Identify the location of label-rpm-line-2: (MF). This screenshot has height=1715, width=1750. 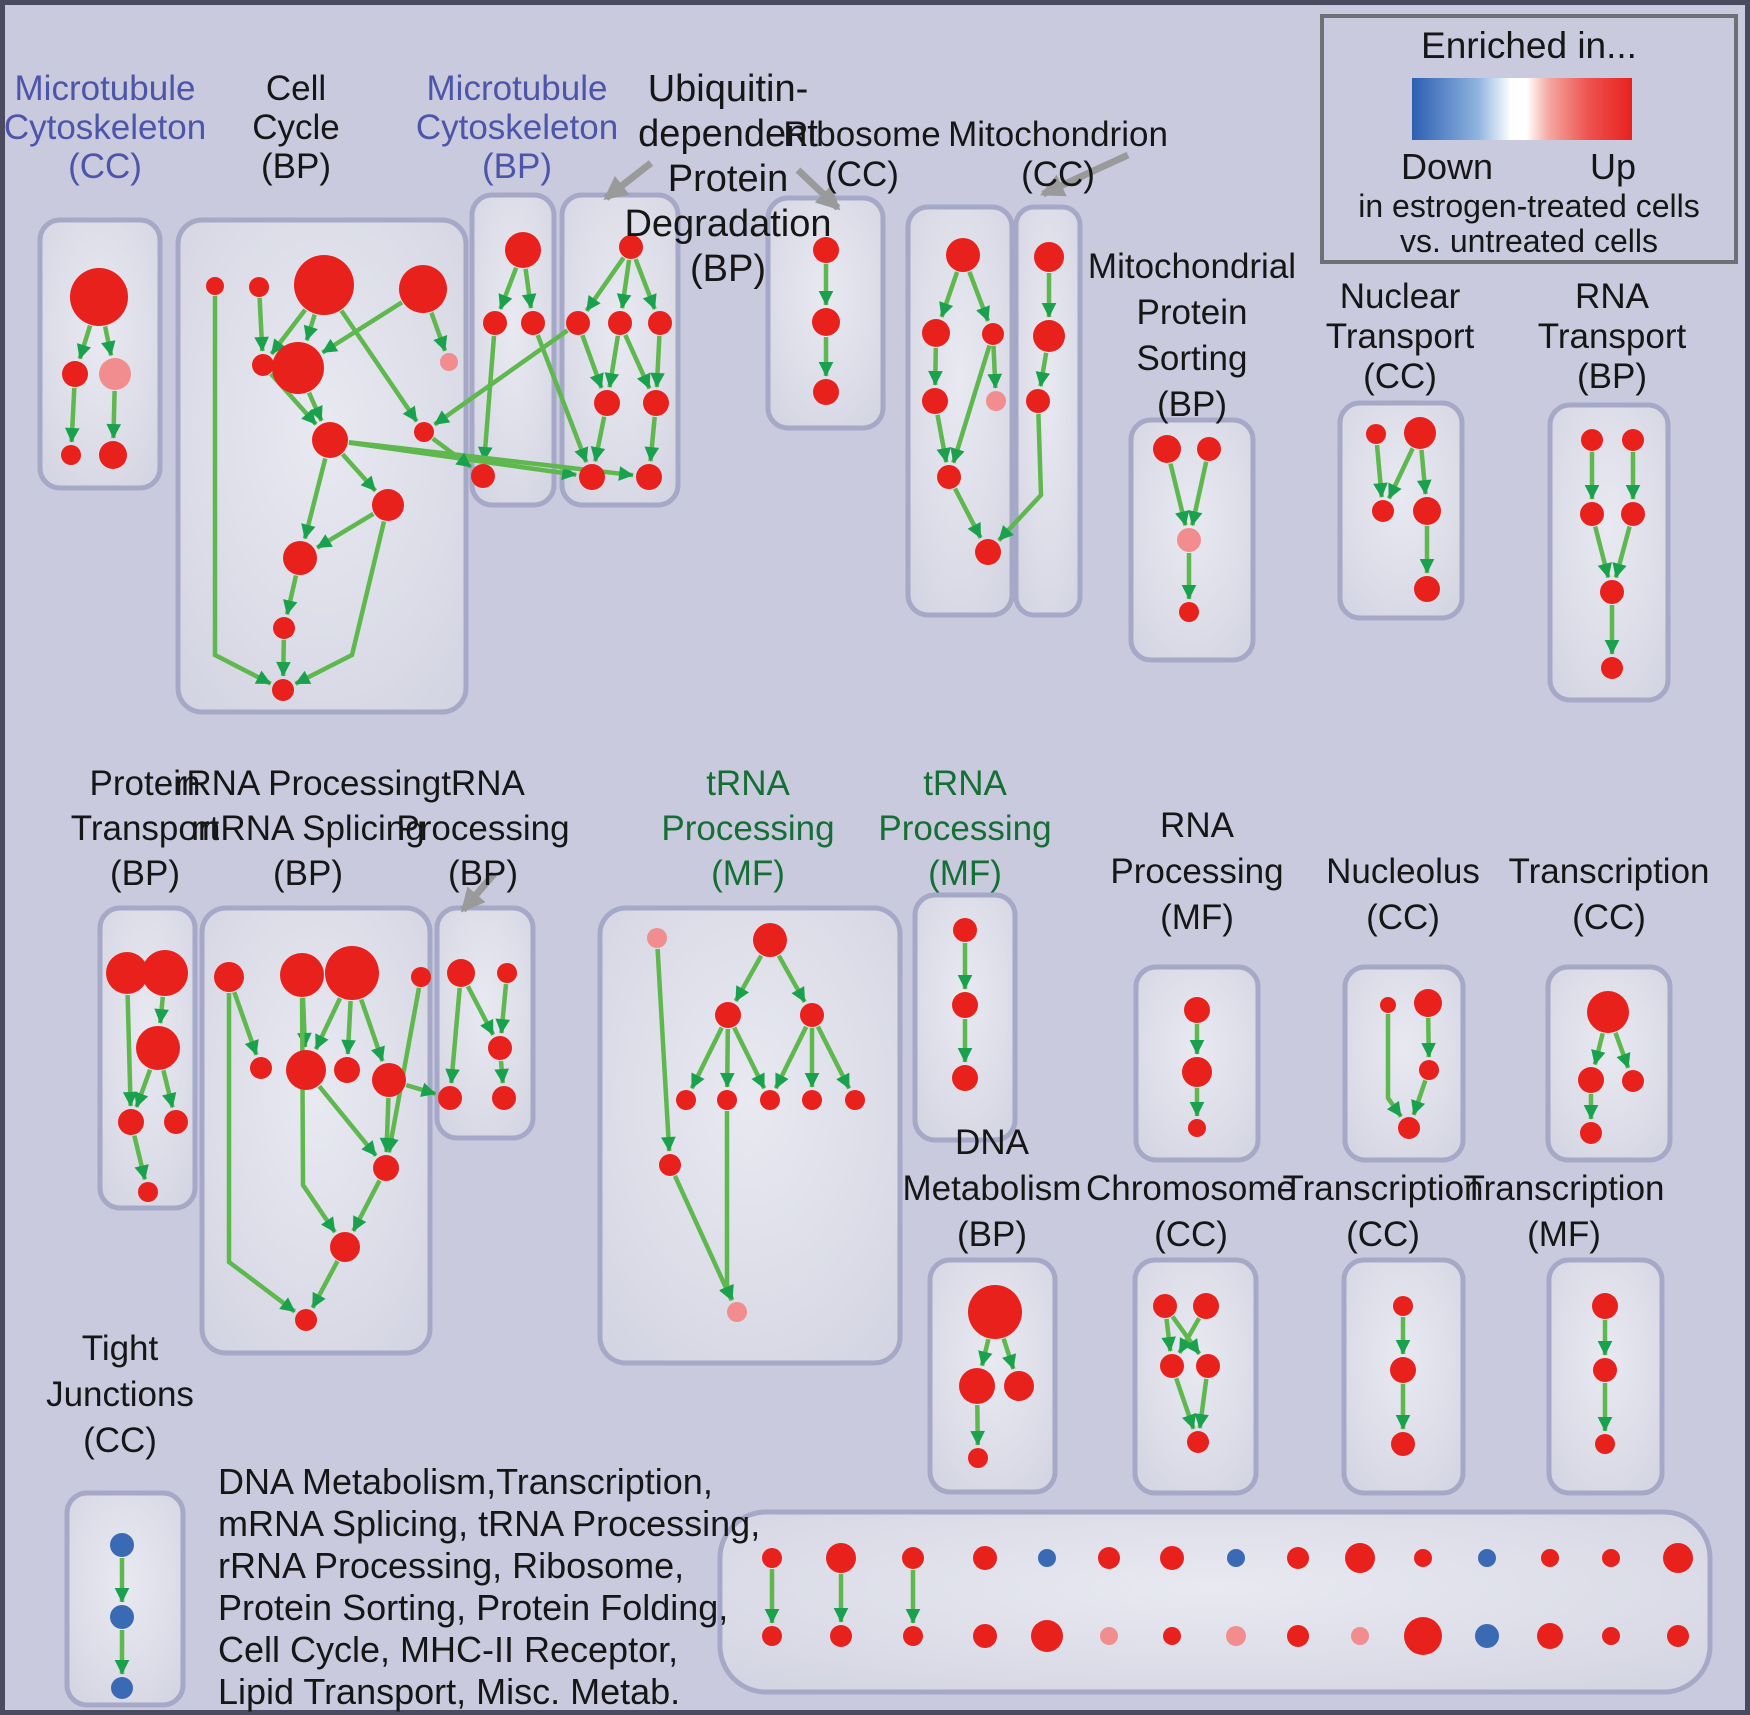
(1197, 917).